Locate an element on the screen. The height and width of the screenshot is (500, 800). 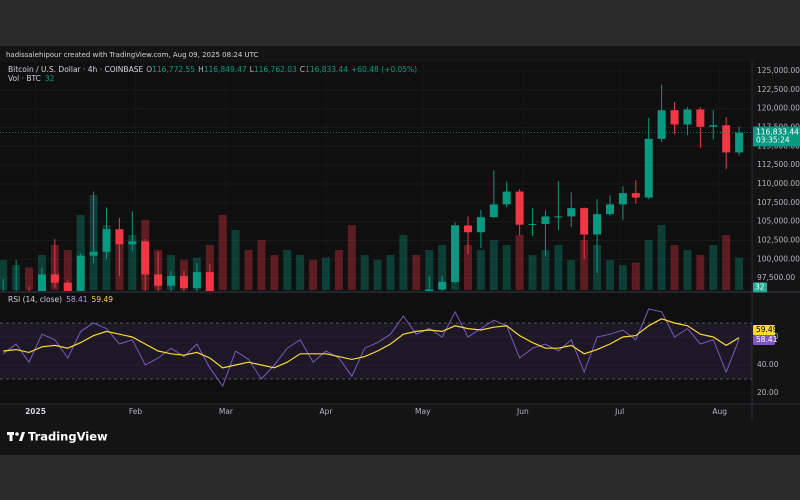
ohlc-label: C is located at coordinates (302, 69).